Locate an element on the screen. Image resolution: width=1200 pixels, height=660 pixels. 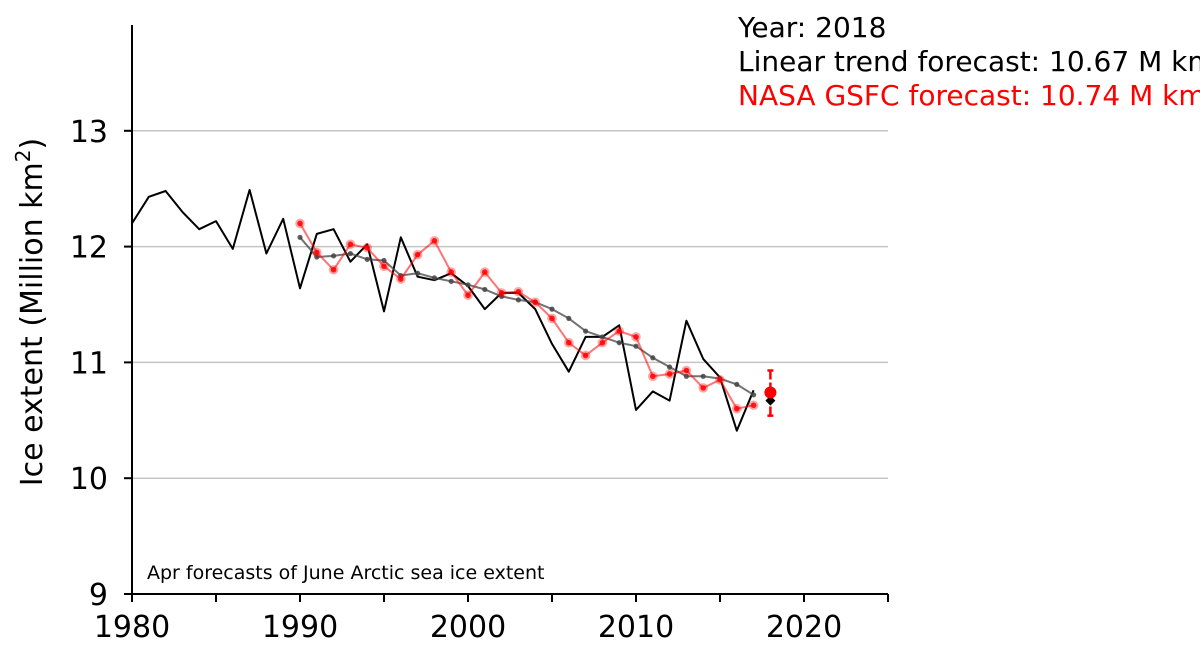
series-point-1-2016 is located at coordinates (737, 384).